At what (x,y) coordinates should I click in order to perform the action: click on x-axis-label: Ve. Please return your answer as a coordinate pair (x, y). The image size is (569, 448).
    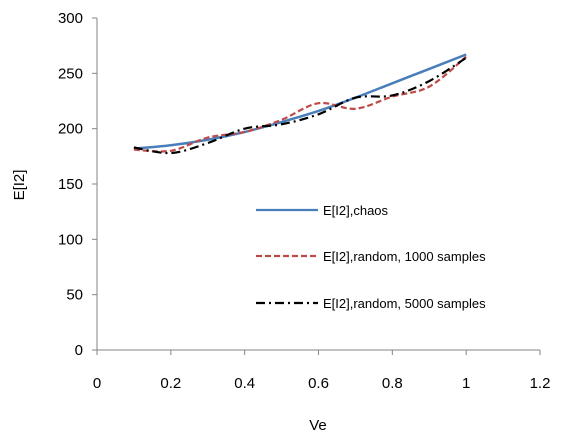
    Looking at the image, I should click on (318, 425).